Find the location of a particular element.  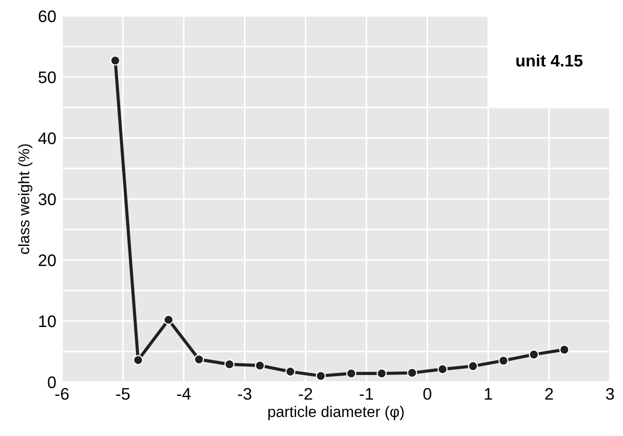

x-tick-label: -5 is located at coordinates (123, 394).